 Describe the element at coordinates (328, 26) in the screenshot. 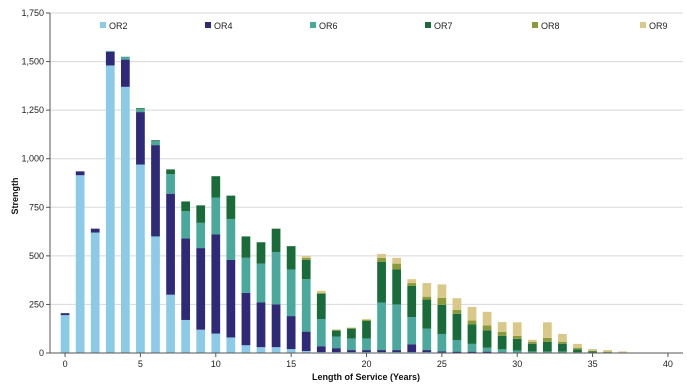

I see `legend-label: OR6` at that location.